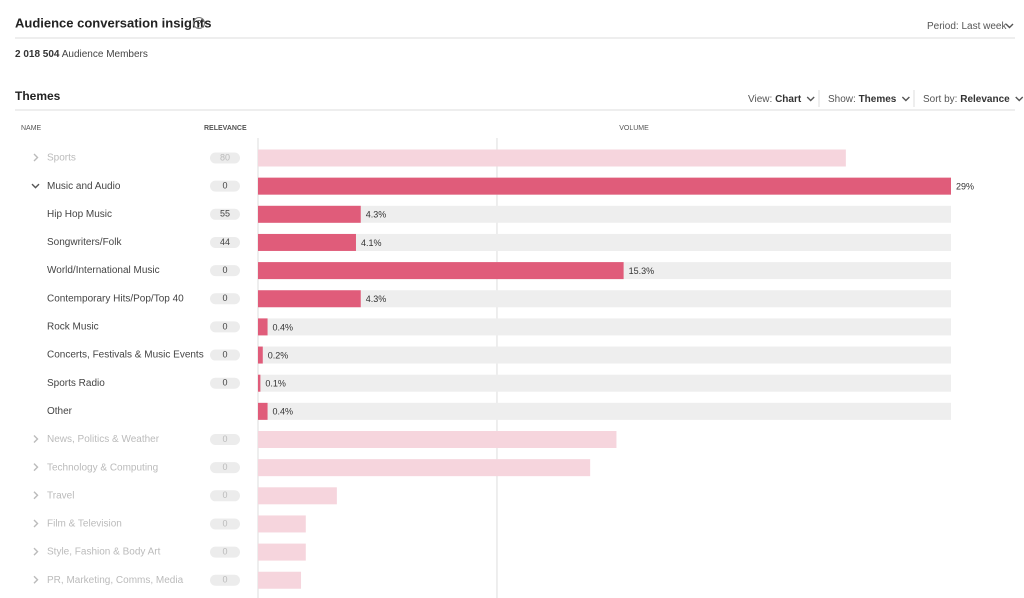 The width and height of the screenshot is (1024, 598). What do you see at coordinates (102, 467) in the screenshot?
I see `row-name: Technology & Computing` at bounding box center [102, 467].